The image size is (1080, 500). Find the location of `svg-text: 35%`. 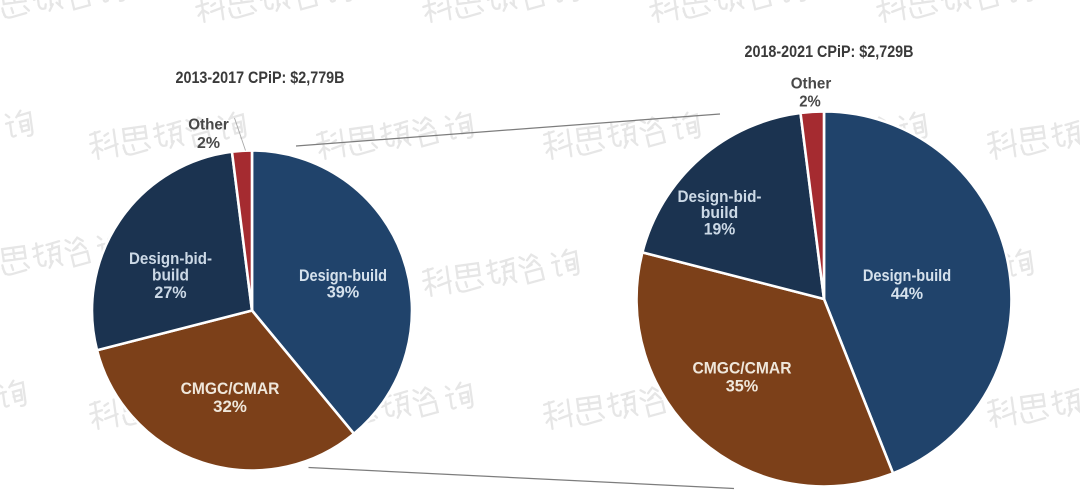

svg-text: 35% is located at coordinates (742, 386).